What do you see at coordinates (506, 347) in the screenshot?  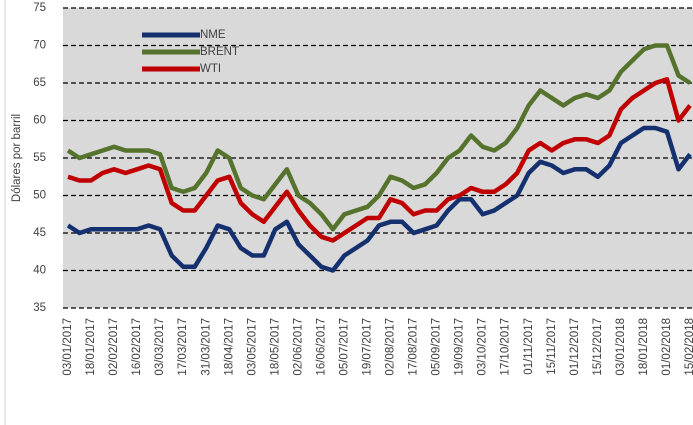 I see `x-tick-label: 17/10/2017` at bounding box center [506, 347].